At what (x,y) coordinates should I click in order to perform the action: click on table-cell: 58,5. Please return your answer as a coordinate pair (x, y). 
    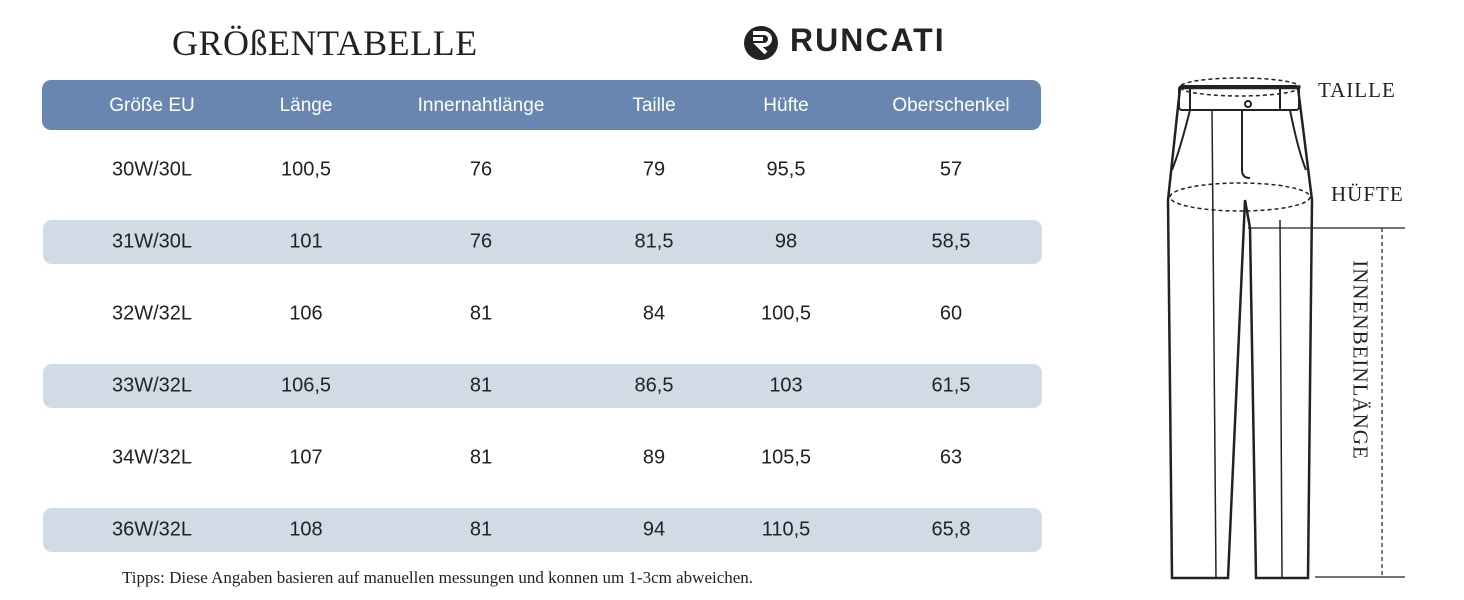
    Looking at the image, I should click on (951, 241).